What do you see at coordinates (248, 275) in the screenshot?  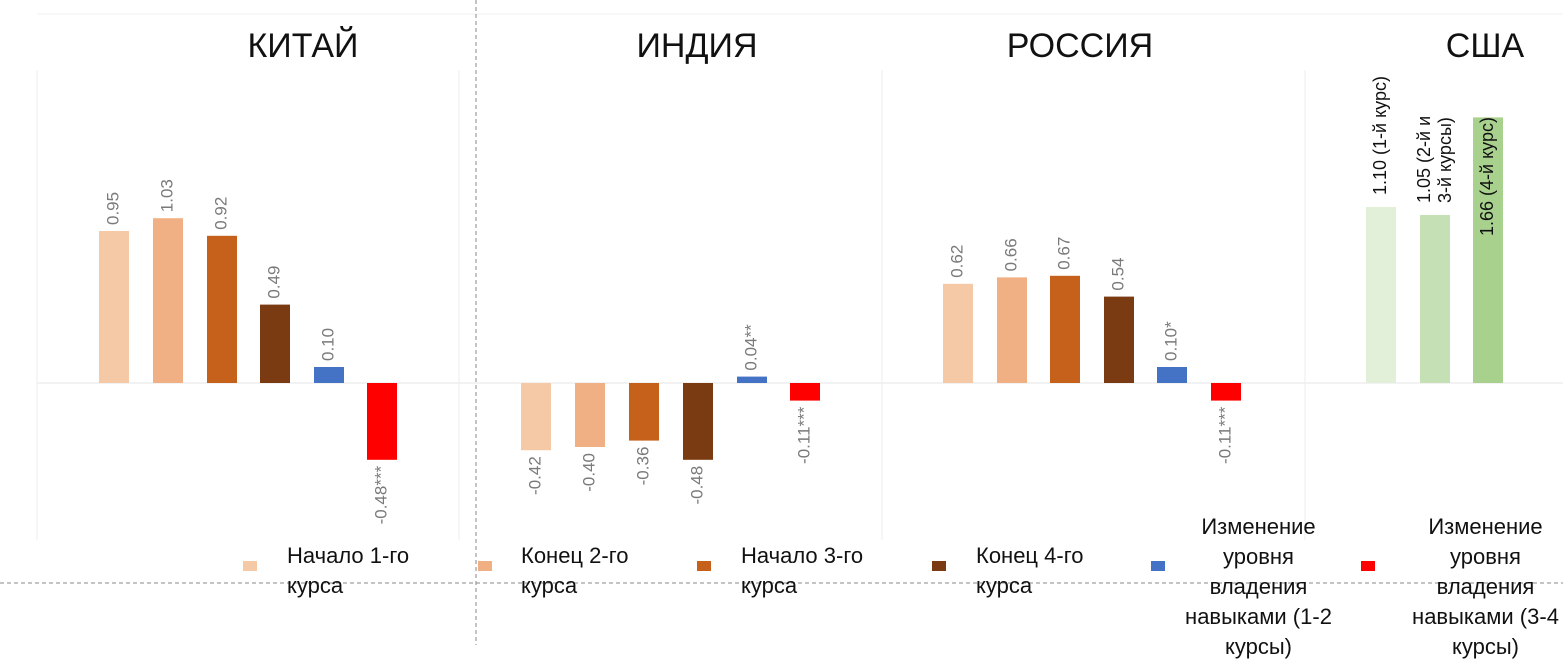 I see `panel-china: КИТАЙ 0.95 1.03 0.92 0.49 0.10 -0.48***` at bounding box center [248, 275].